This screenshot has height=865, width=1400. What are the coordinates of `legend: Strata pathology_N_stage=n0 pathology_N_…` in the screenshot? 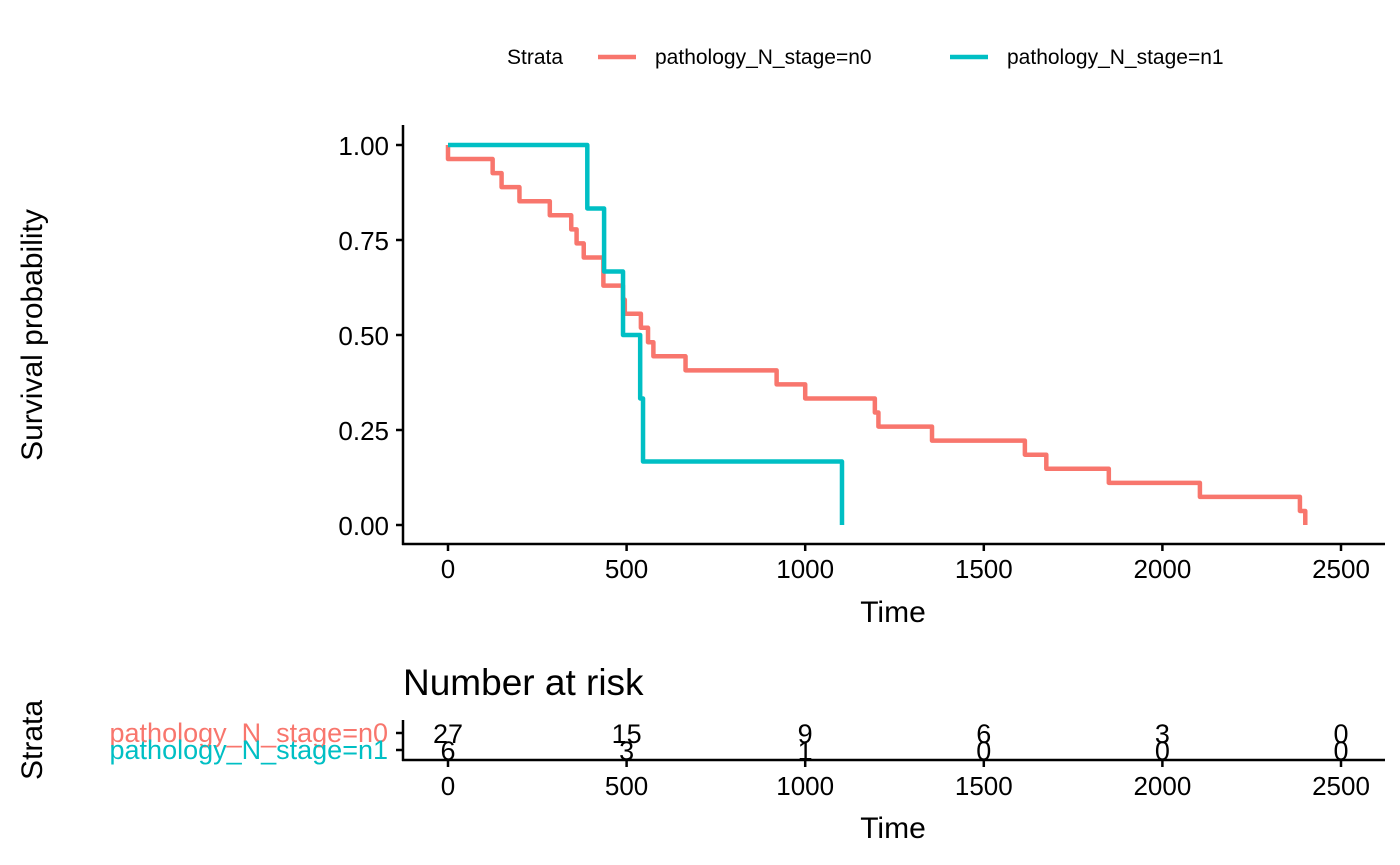 It's located at (865, 57).